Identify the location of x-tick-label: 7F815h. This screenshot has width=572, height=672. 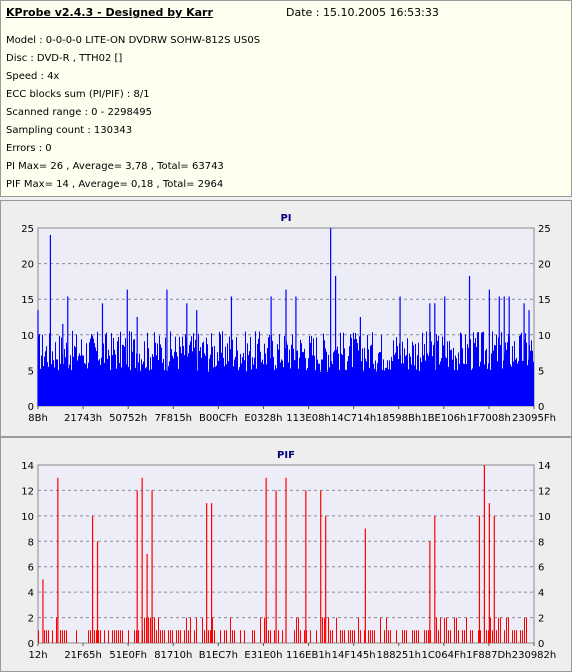
(173, 418).